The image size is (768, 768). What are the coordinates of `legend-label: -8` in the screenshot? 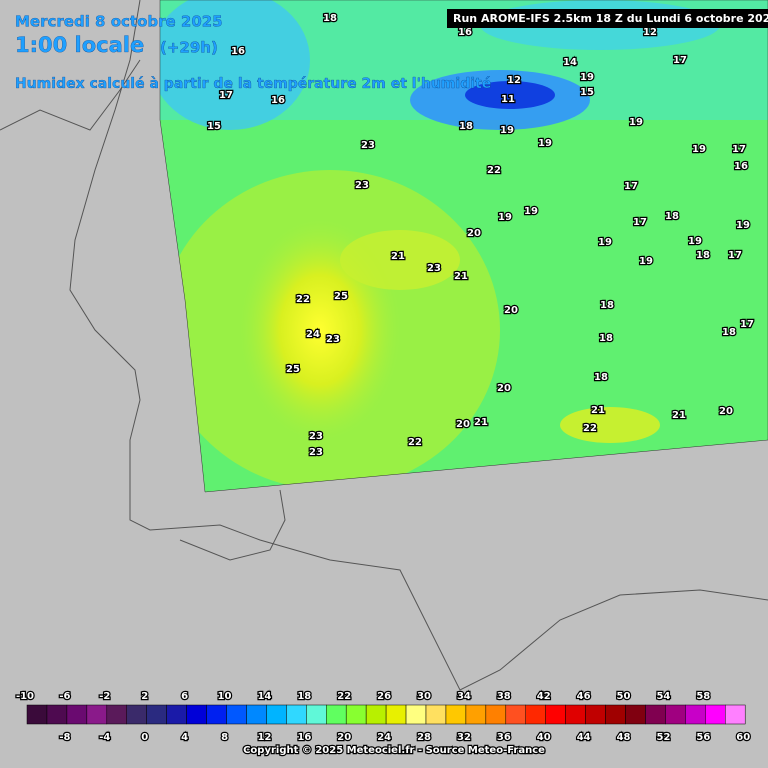 It's located at (64, 737).